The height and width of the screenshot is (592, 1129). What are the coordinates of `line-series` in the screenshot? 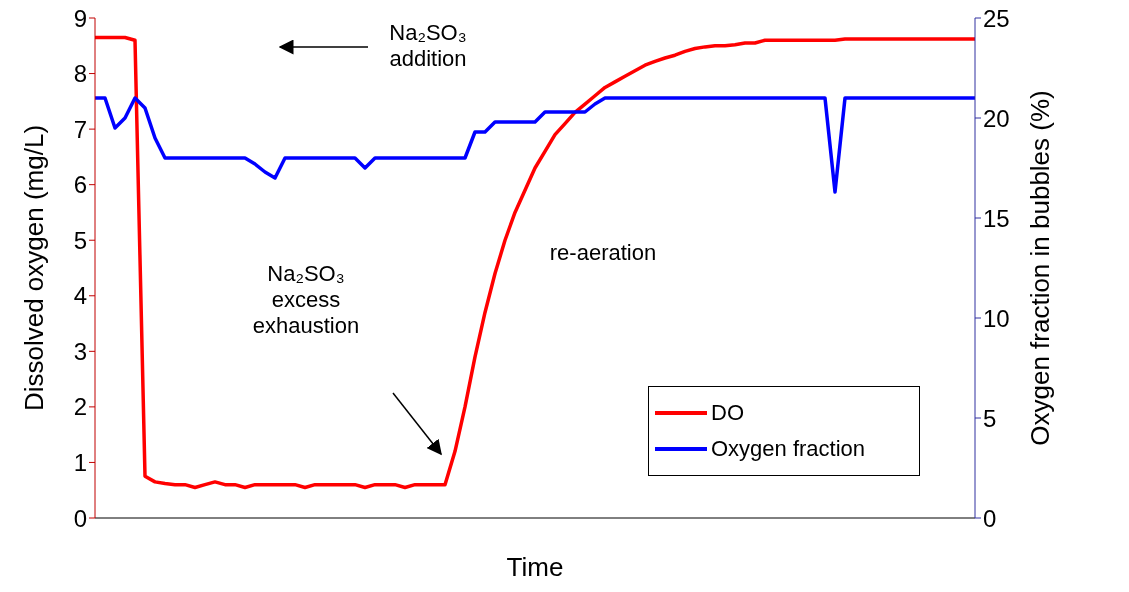 It's located at (535, 145).